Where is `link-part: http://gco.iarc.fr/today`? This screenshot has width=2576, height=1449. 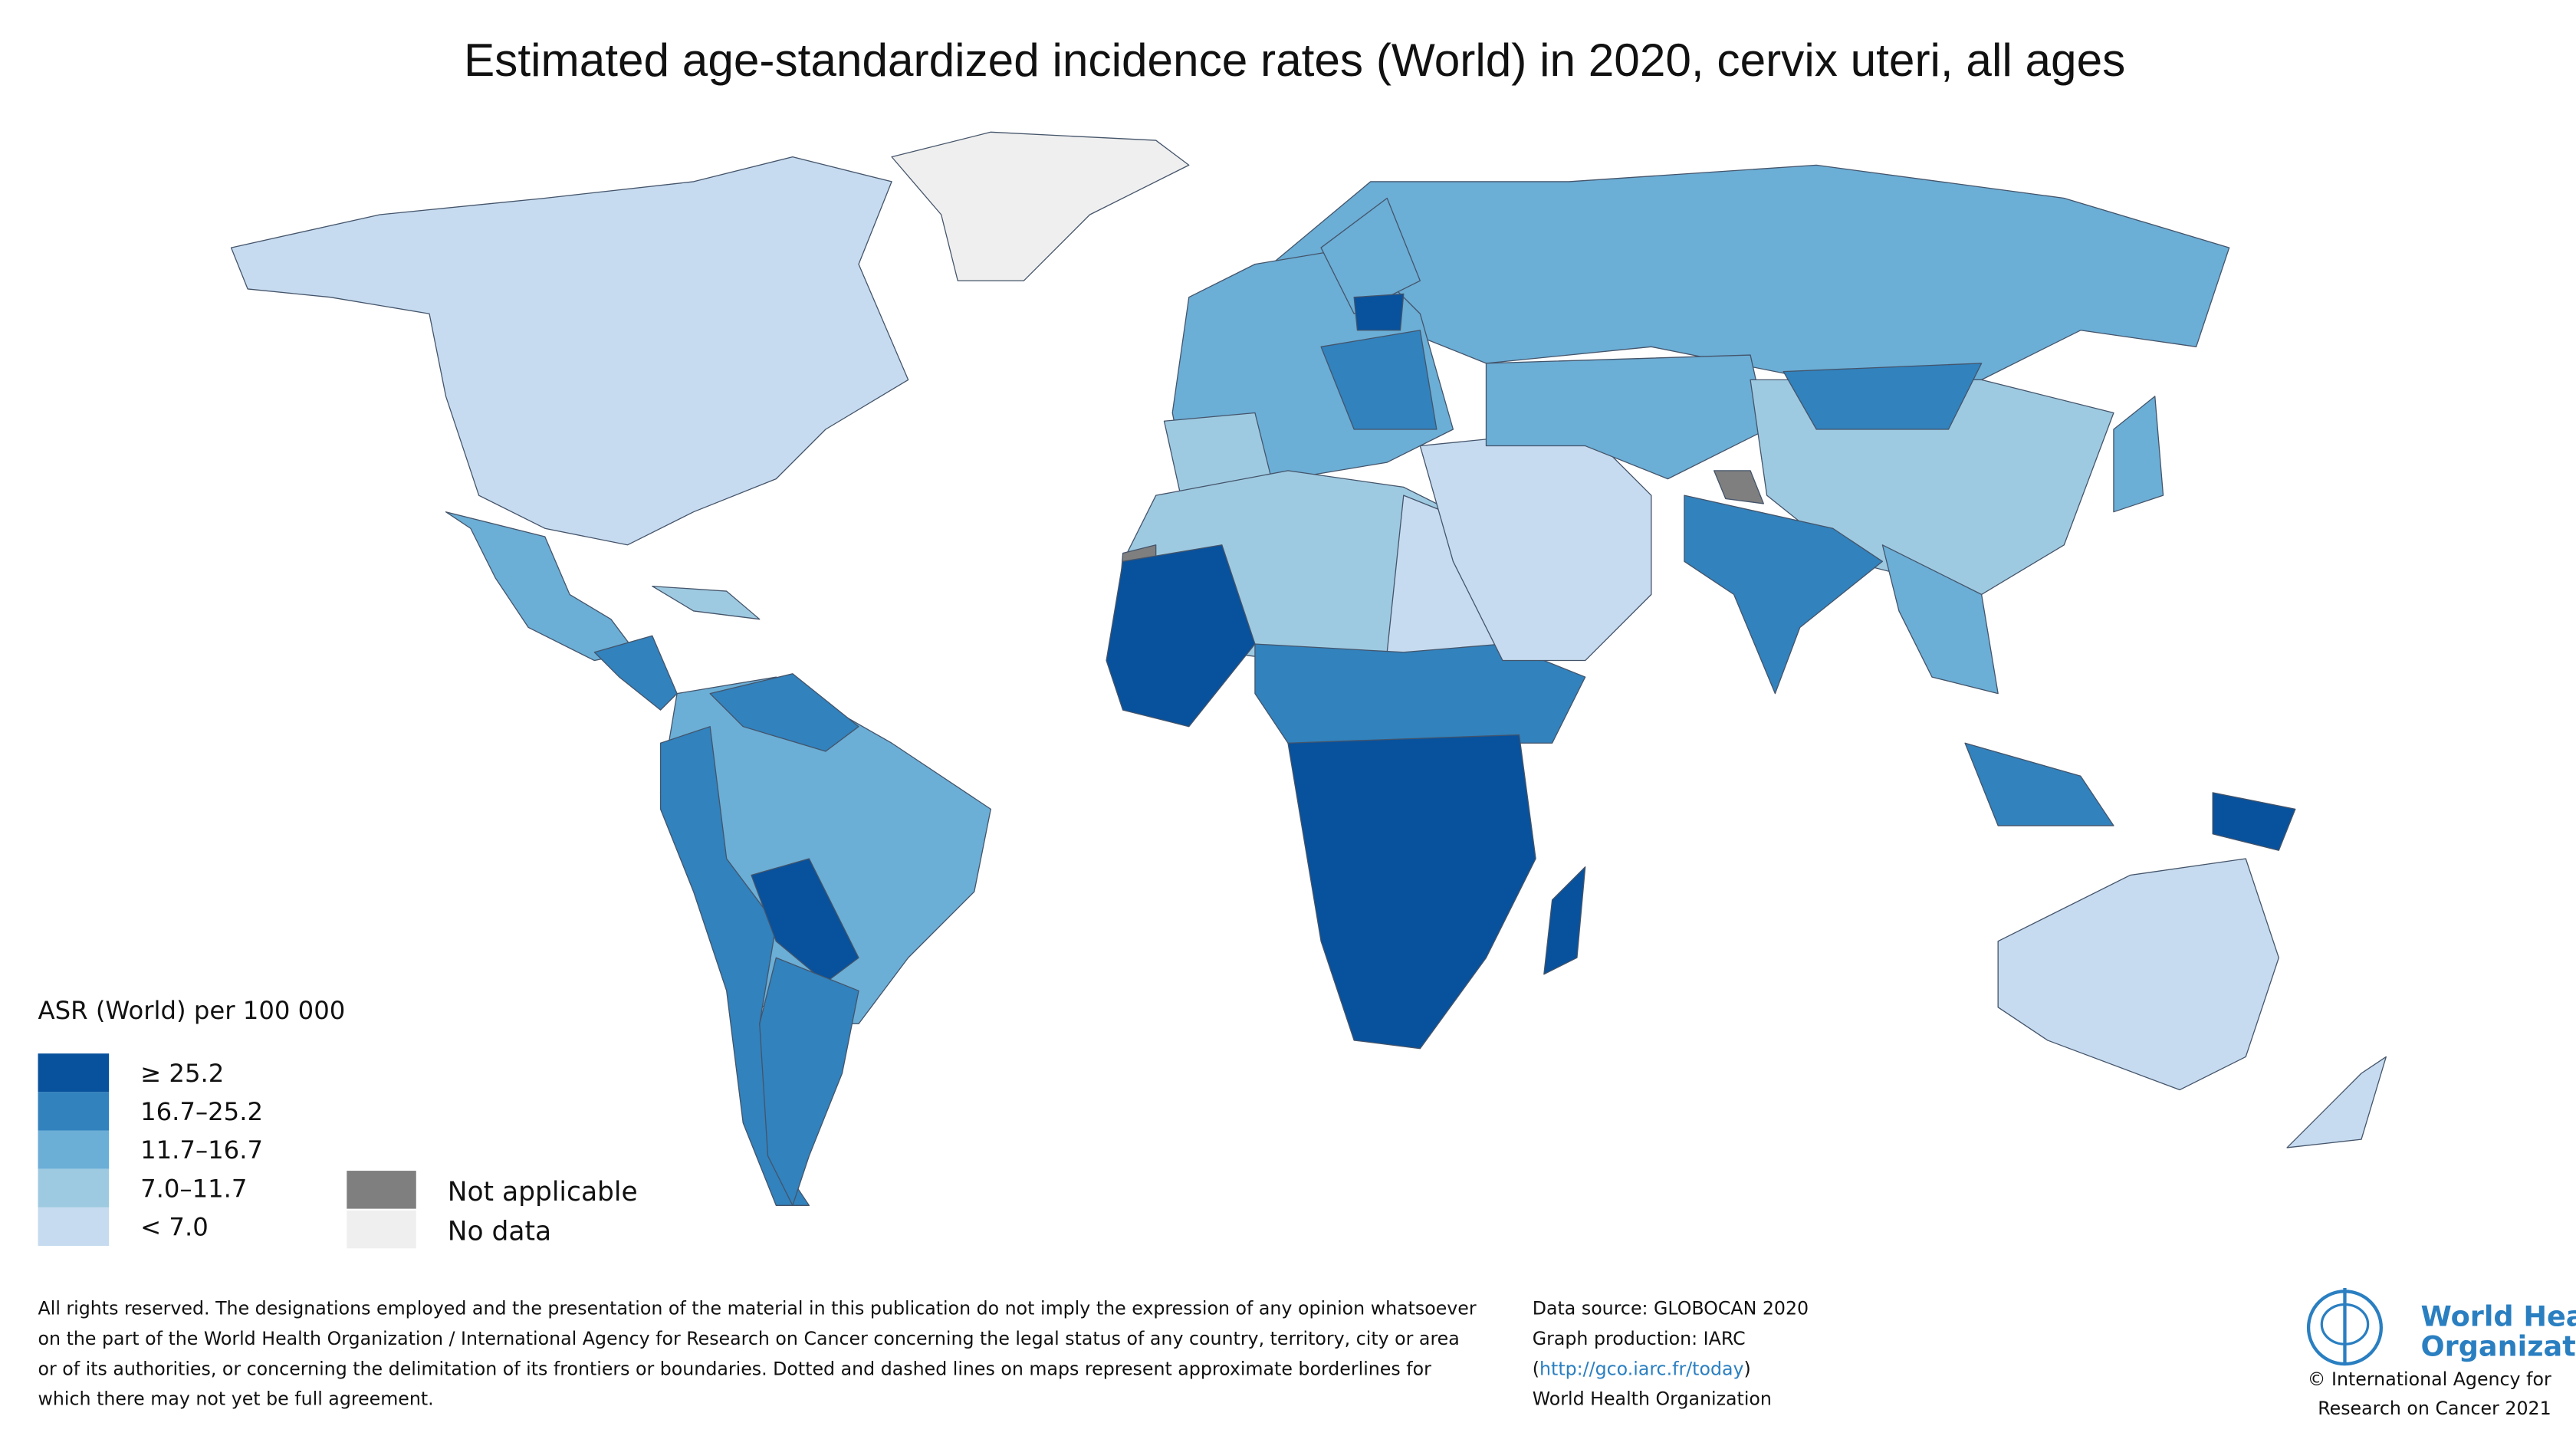
link-part: http://gco.iarc.fr/today is located at coordinates (1641, 1368).